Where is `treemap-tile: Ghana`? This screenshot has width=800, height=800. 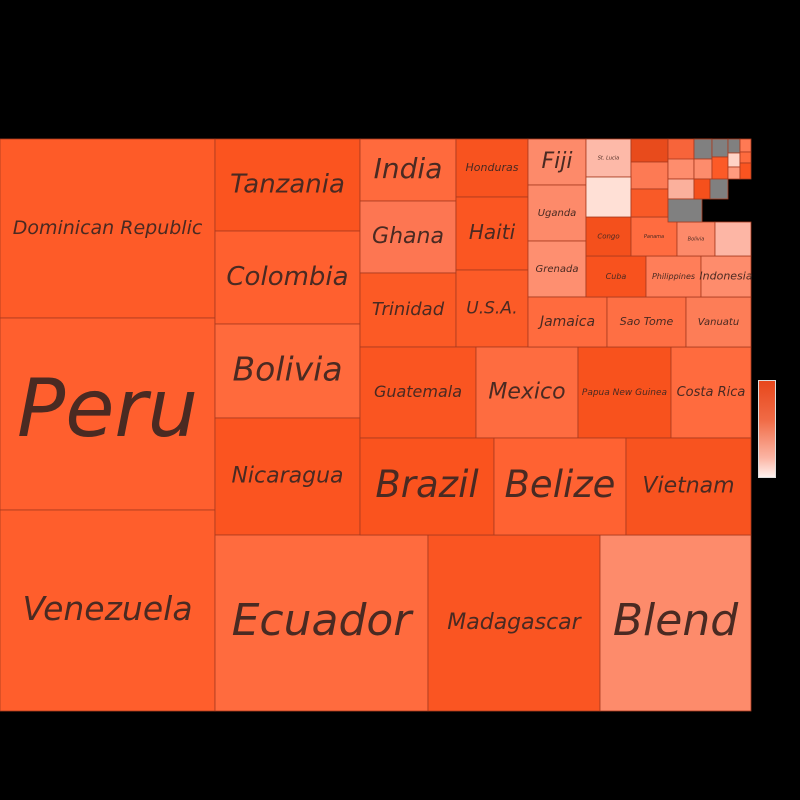 treemap-tile: Ghana is located at coordinates (408, 237).